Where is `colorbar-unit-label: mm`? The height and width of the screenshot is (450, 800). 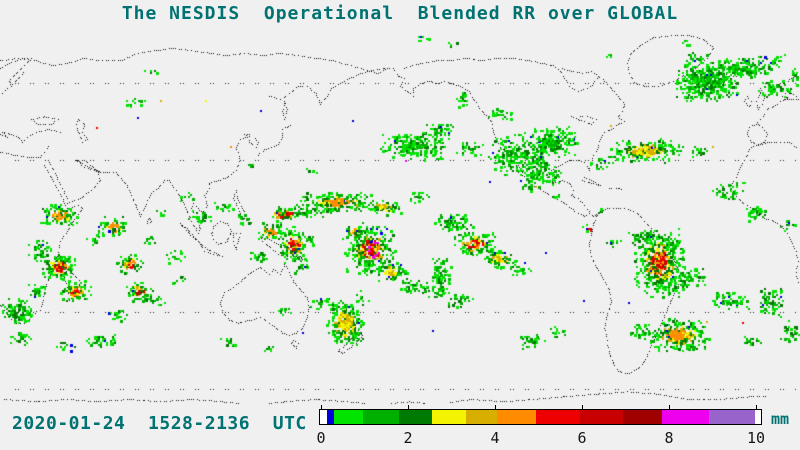 colorbar-unit-label: mm is located at coordinates (780, 419).